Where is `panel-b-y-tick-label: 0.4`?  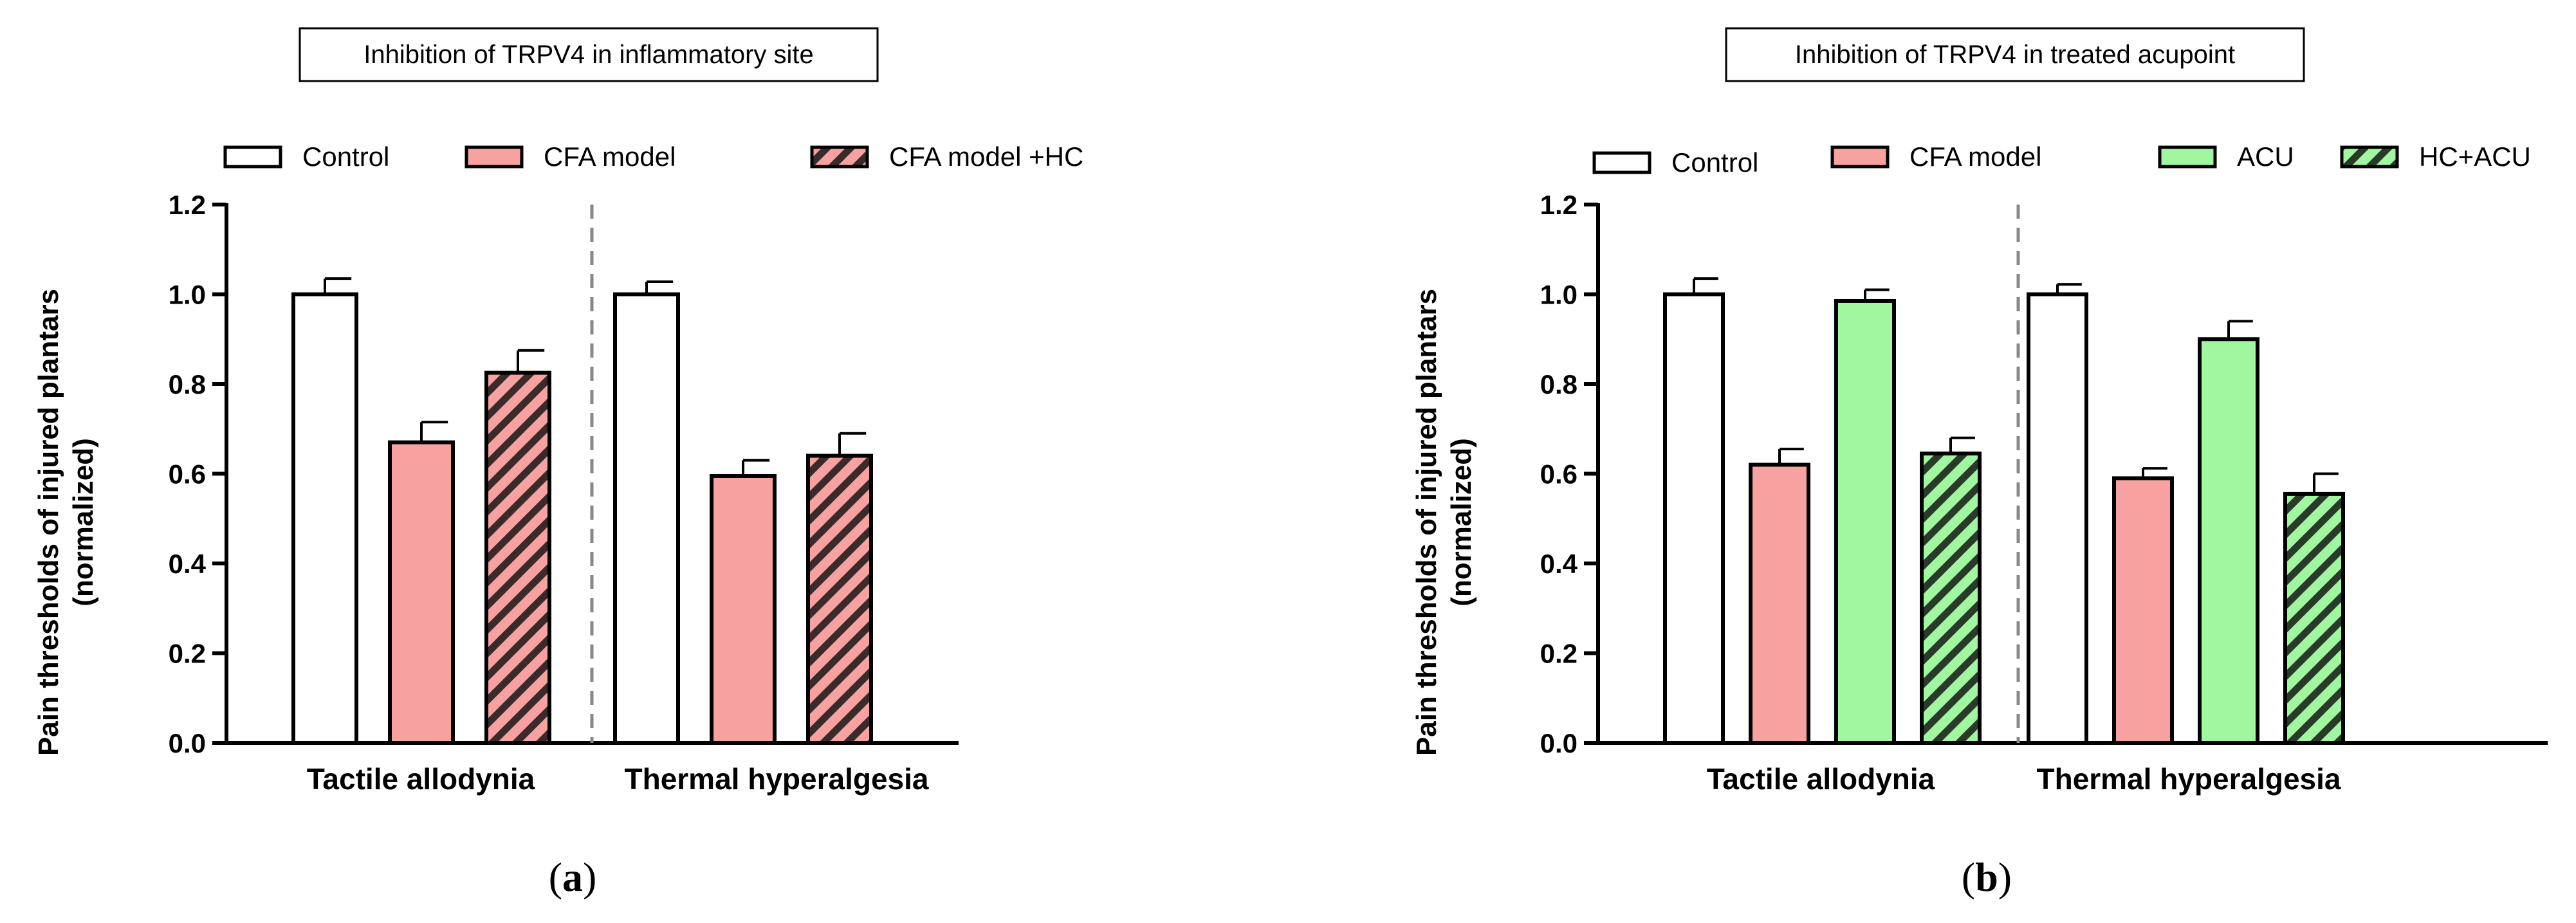
panel-b-y-tick-label: 0.4 is located at coordinates (1559, 564).